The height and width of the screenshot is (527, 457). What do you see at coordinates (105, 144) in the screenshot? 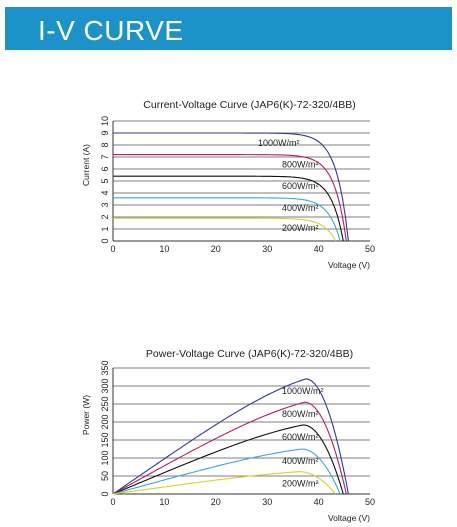
I see `iv-y-tick-label: 8` at bounding box center [105, 144].